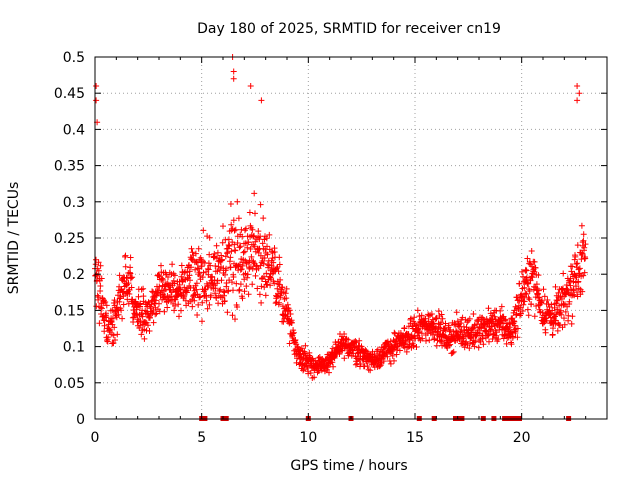 The image size is (640, 480). I want to click on data-point-outlier, so click(577, 86).